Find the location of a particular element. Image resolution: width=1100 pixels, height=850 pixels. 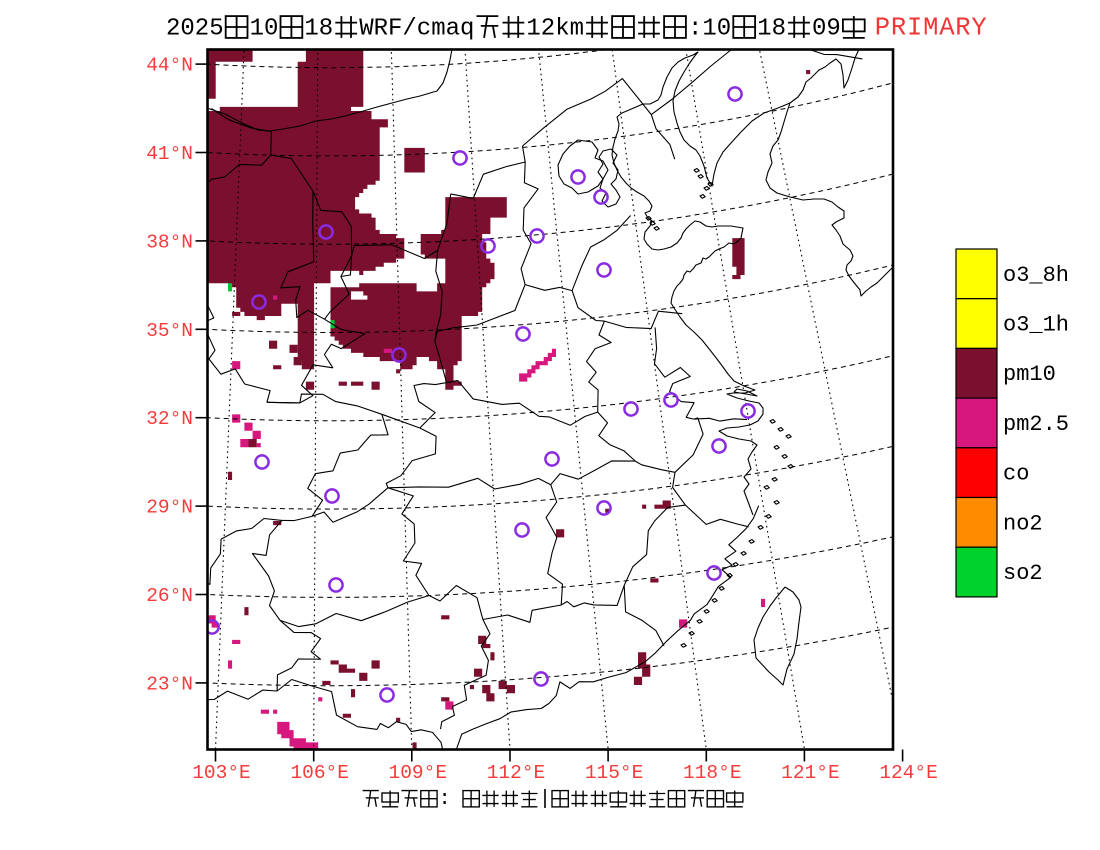

svg-text: 44°N is located at coordinates (169, 66).